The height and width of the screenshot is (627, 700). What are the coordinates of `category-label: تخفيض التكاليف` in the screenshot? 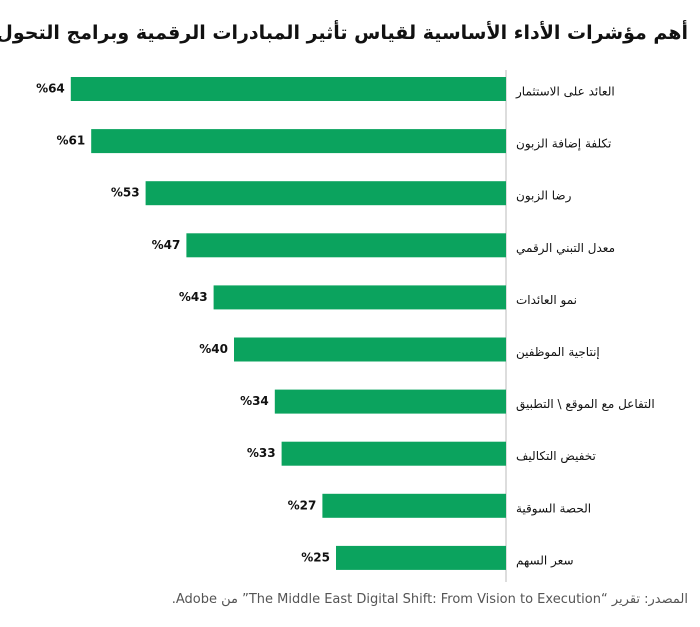 It's located at (556, 456).